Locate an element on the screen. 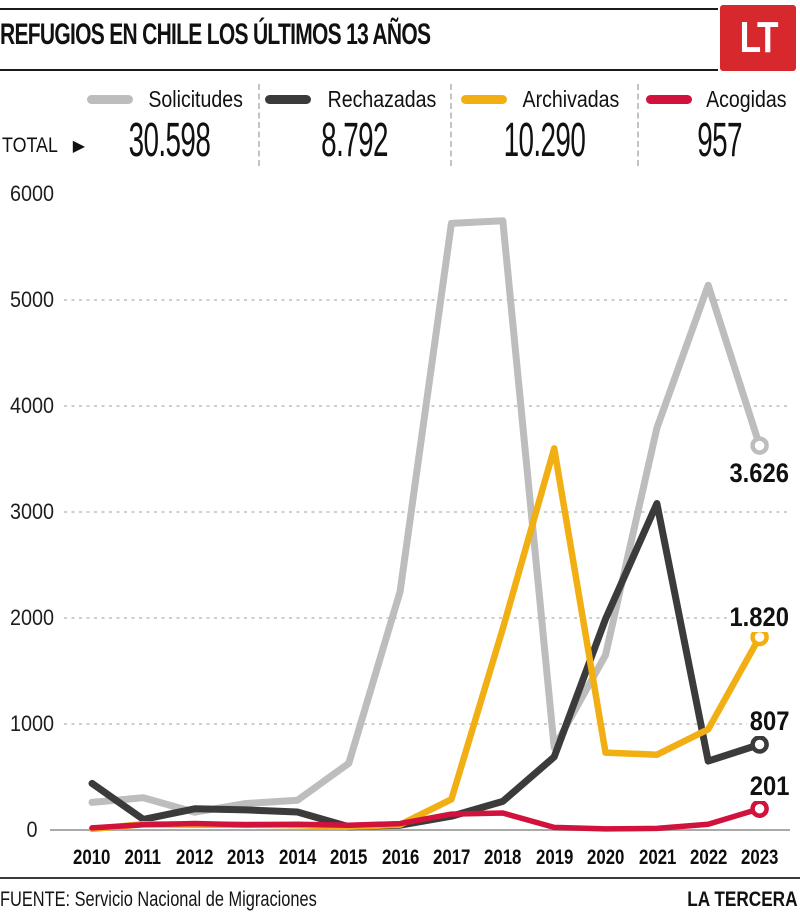 Image resolution: width=800 pixels, height=923 pixels. total-arrow-icon: ▶ is located at coordinates (79, 146).